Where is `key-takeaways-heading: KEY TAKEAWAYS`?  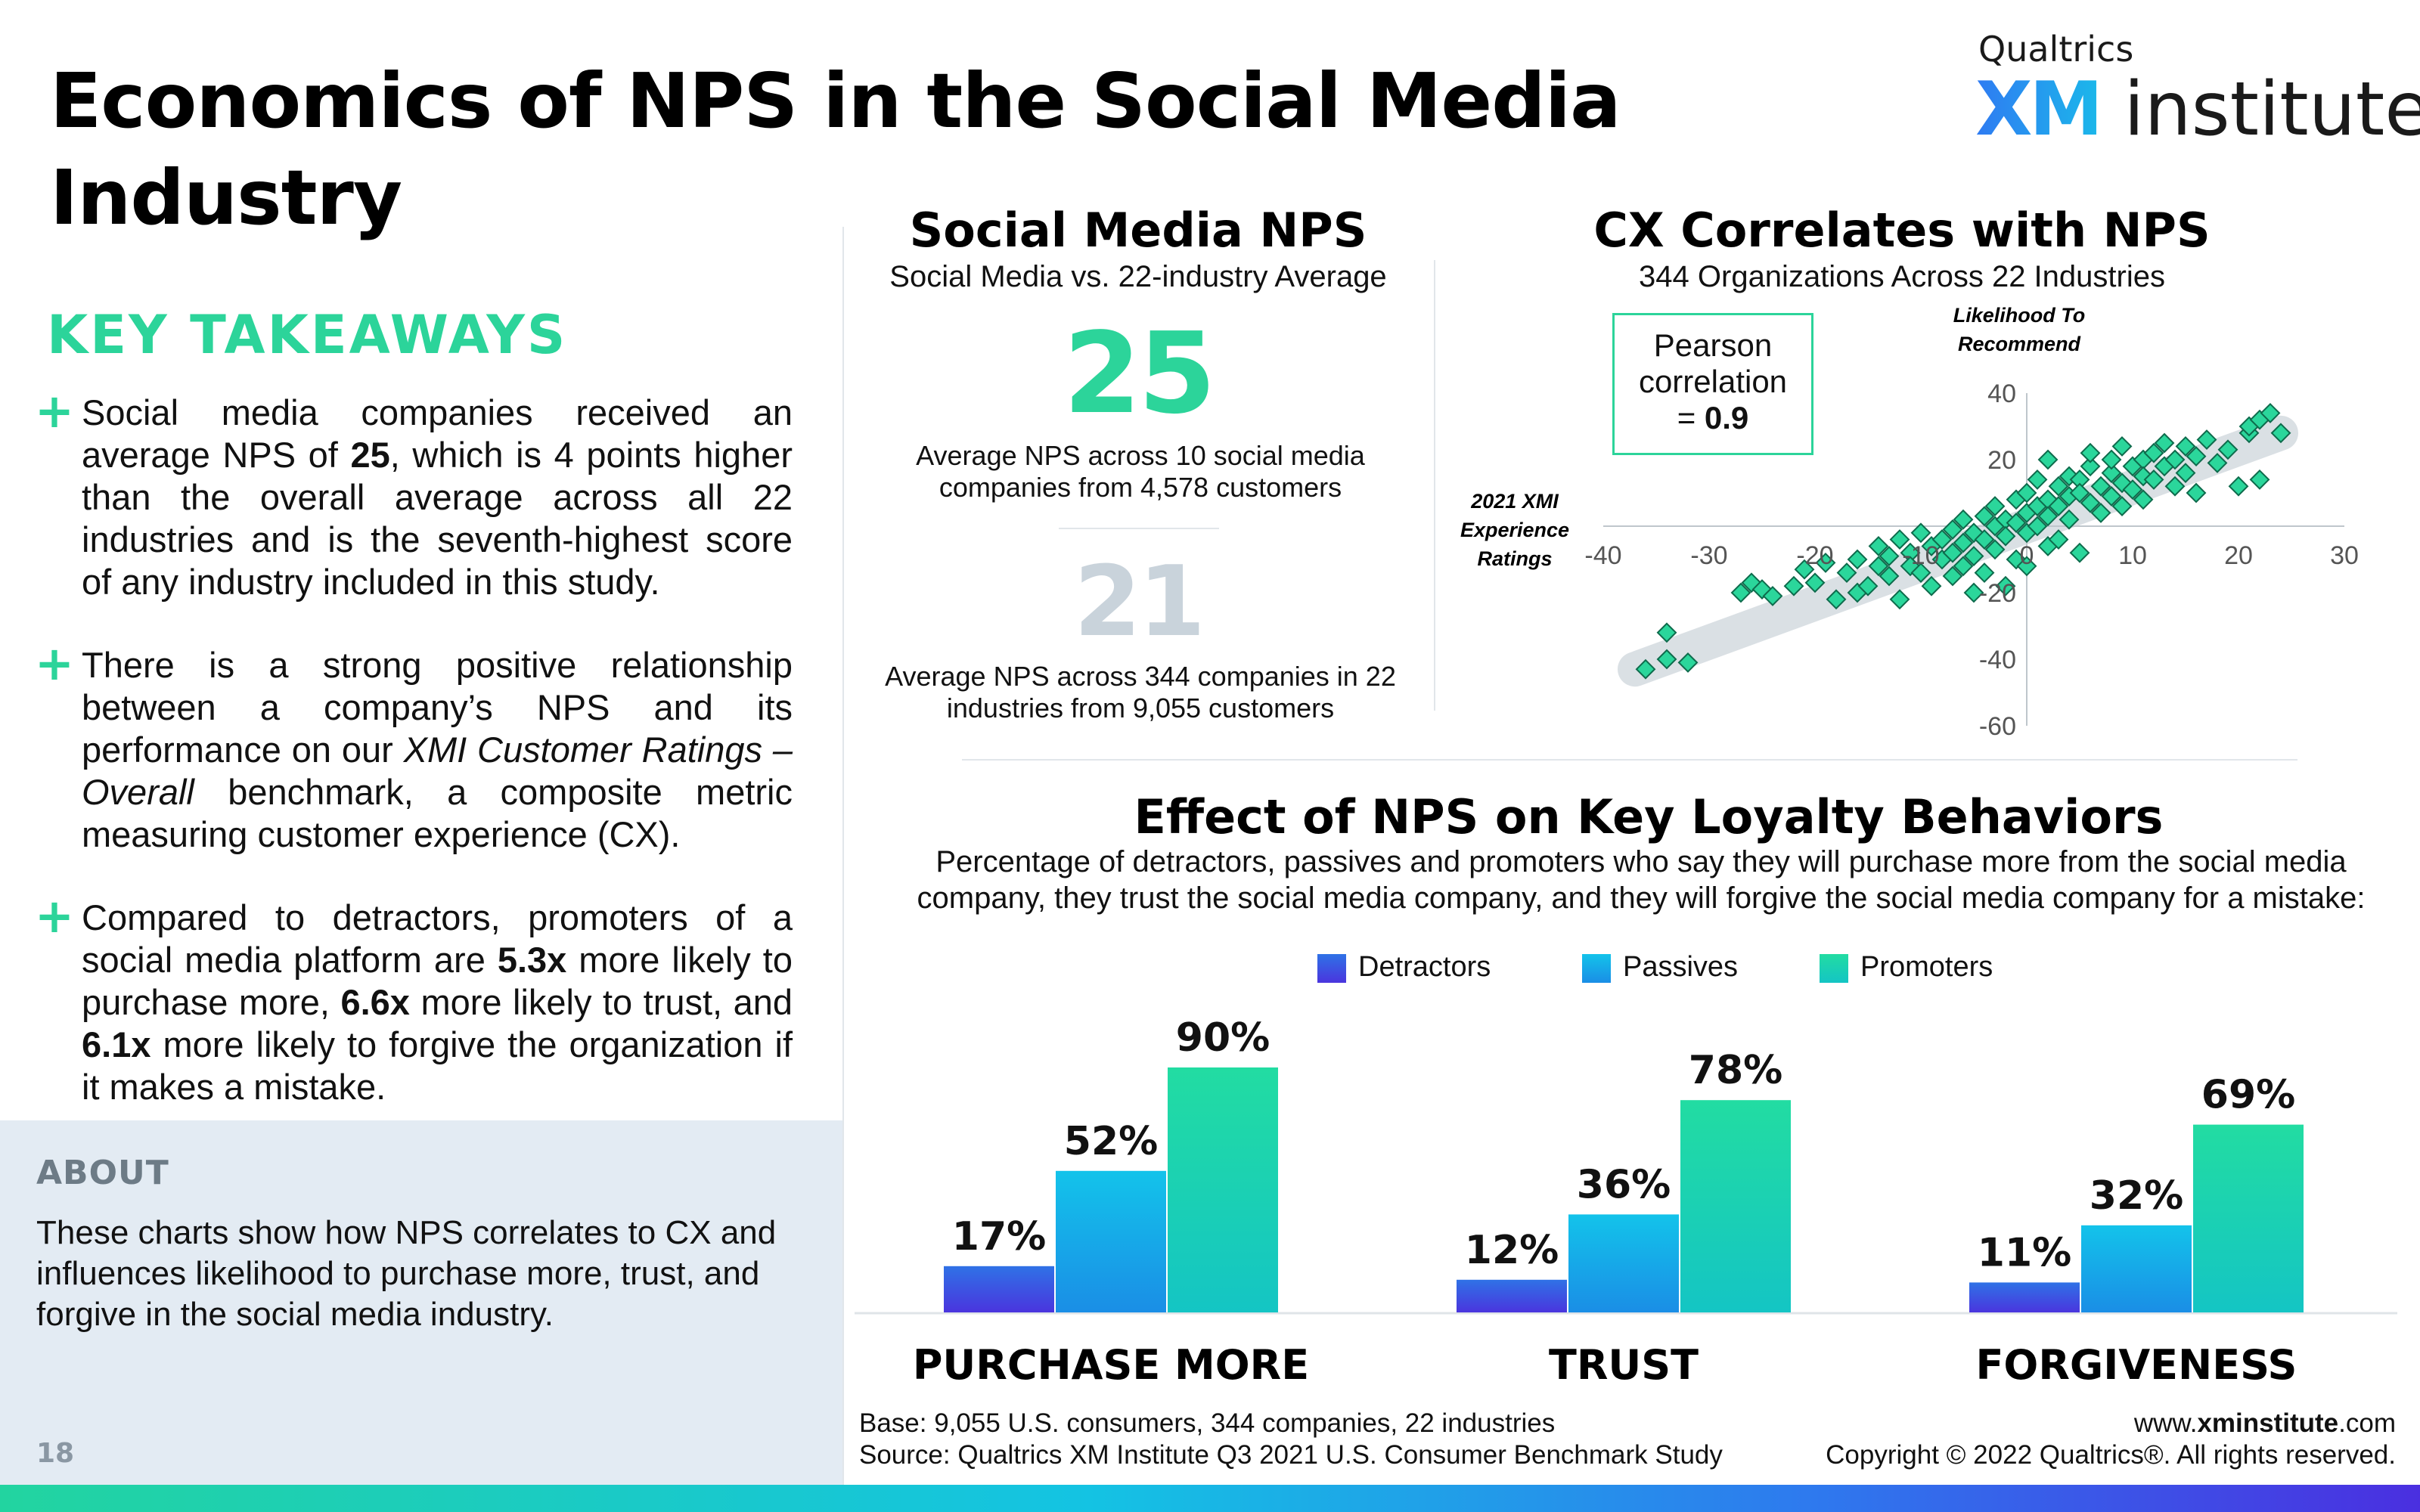 key-takeaways-heading: KEY TAKEAWAYS is located at coordinates (307, 335).